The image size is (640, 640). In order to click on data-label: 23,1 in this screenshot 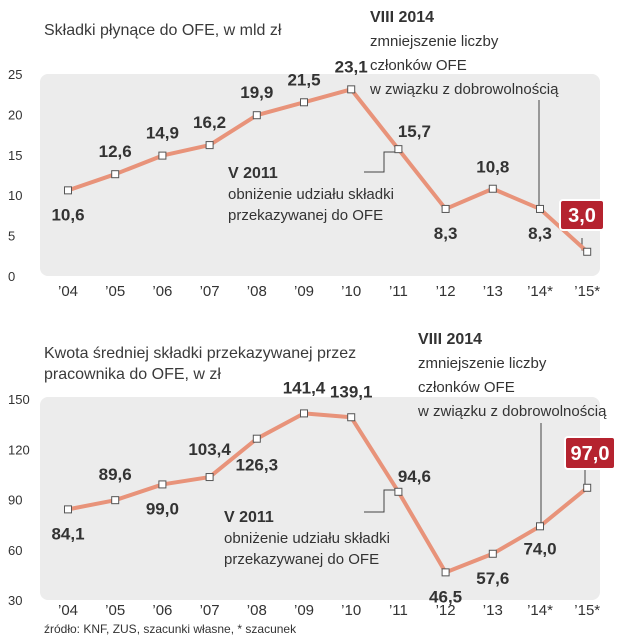, I will do `click(351, 66)`.